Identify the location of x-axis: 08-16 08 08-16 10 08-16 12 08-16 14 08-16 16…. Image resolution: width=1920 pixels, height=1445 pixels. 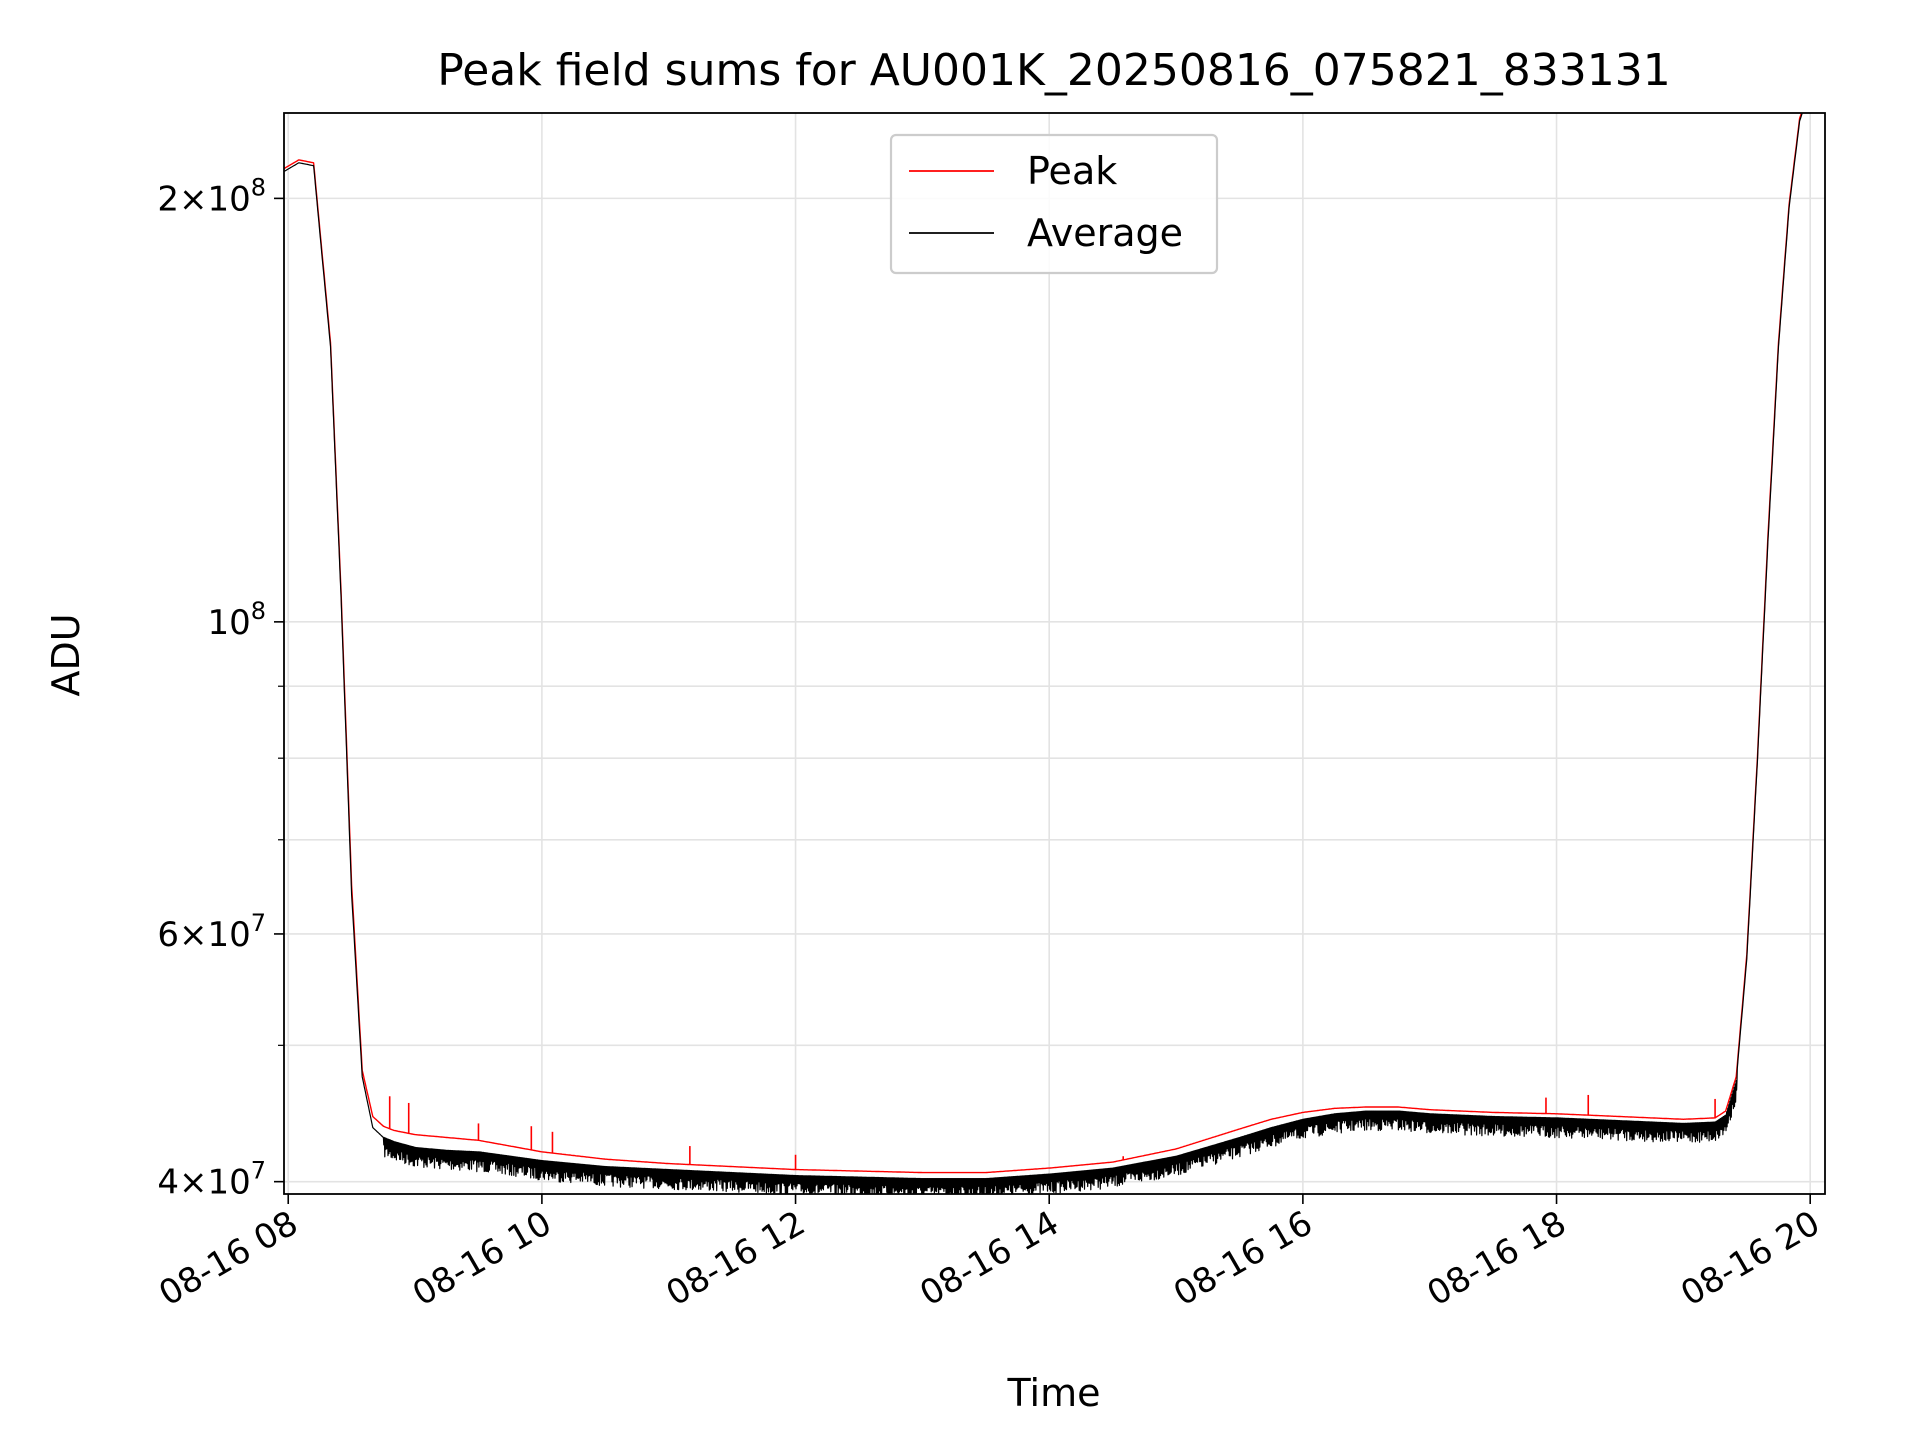
(989, 1254).